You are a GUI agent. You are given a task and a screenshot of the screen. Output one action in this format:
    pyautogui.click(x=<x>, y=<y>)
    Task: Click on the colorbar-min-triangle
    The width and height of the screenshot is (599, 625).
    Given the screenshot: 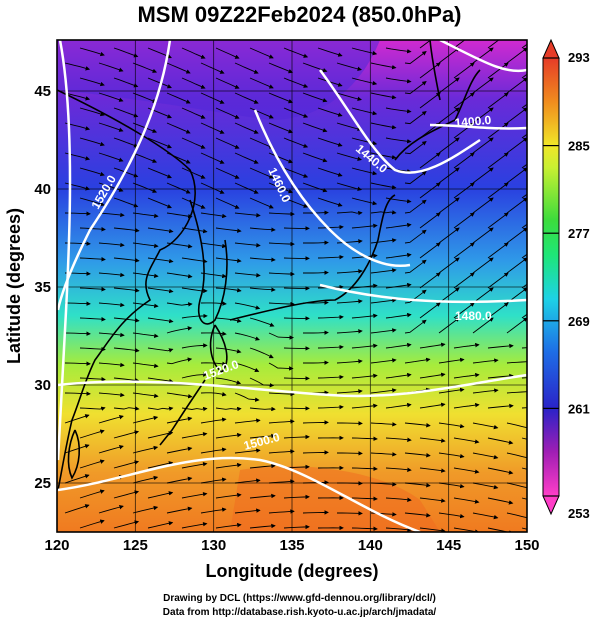 What is the action you would take?
    pyautogui.click(x=551, y=505)
    